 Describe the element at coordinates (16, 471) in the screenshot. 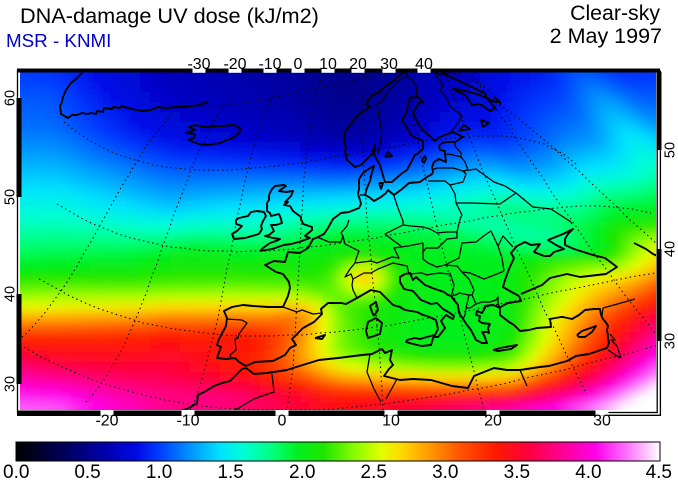

I see `svg-text: 0.0` at that location.